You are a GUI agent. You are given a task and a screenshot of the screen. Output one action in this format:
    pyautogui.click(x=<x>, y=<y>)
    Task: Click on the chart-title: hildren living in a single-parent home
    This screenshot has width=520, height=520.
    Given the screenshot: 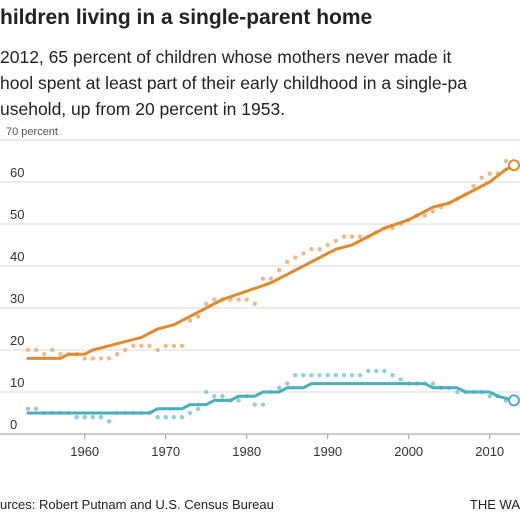 What is the action you would take?
    pyautogui.click(x=186, y=17)
    